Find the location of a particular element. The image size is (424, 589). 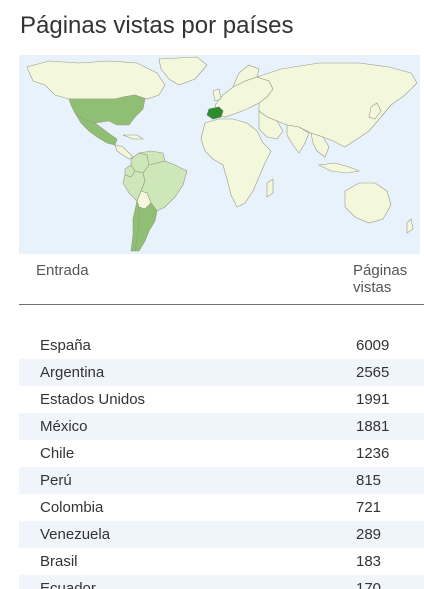

greenland-shape is located at coordinates (183, 71).